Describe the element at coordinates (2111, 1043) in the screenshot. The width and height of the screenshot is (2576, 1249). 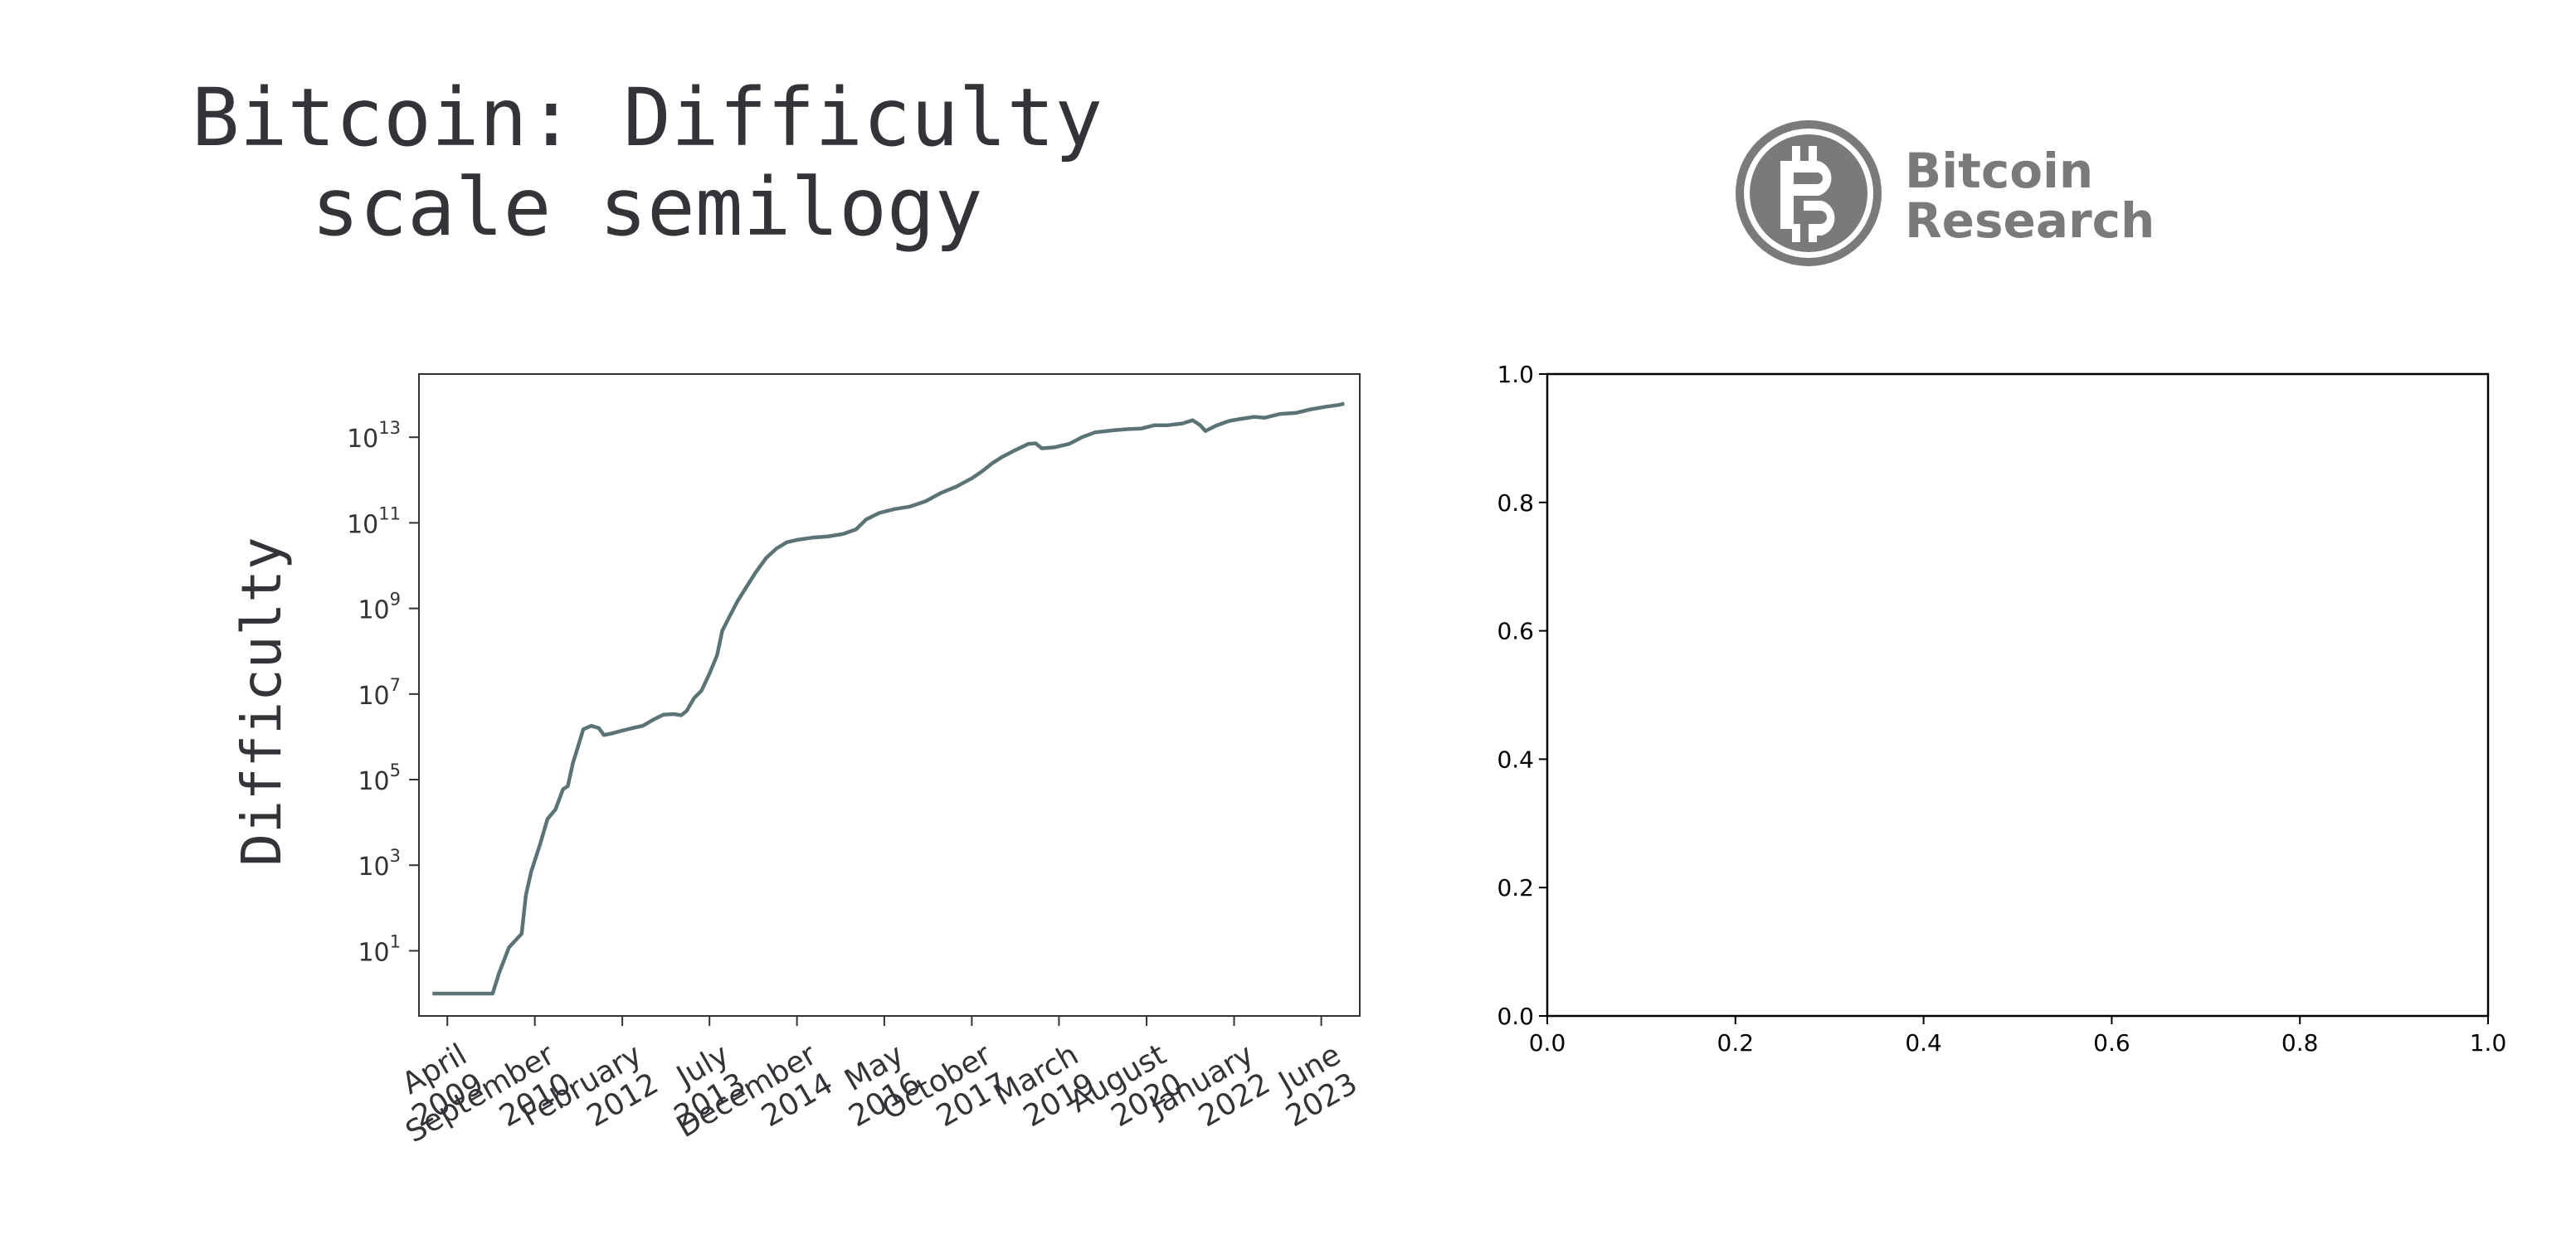
I see `x-tick-label: 0.6` at that location.